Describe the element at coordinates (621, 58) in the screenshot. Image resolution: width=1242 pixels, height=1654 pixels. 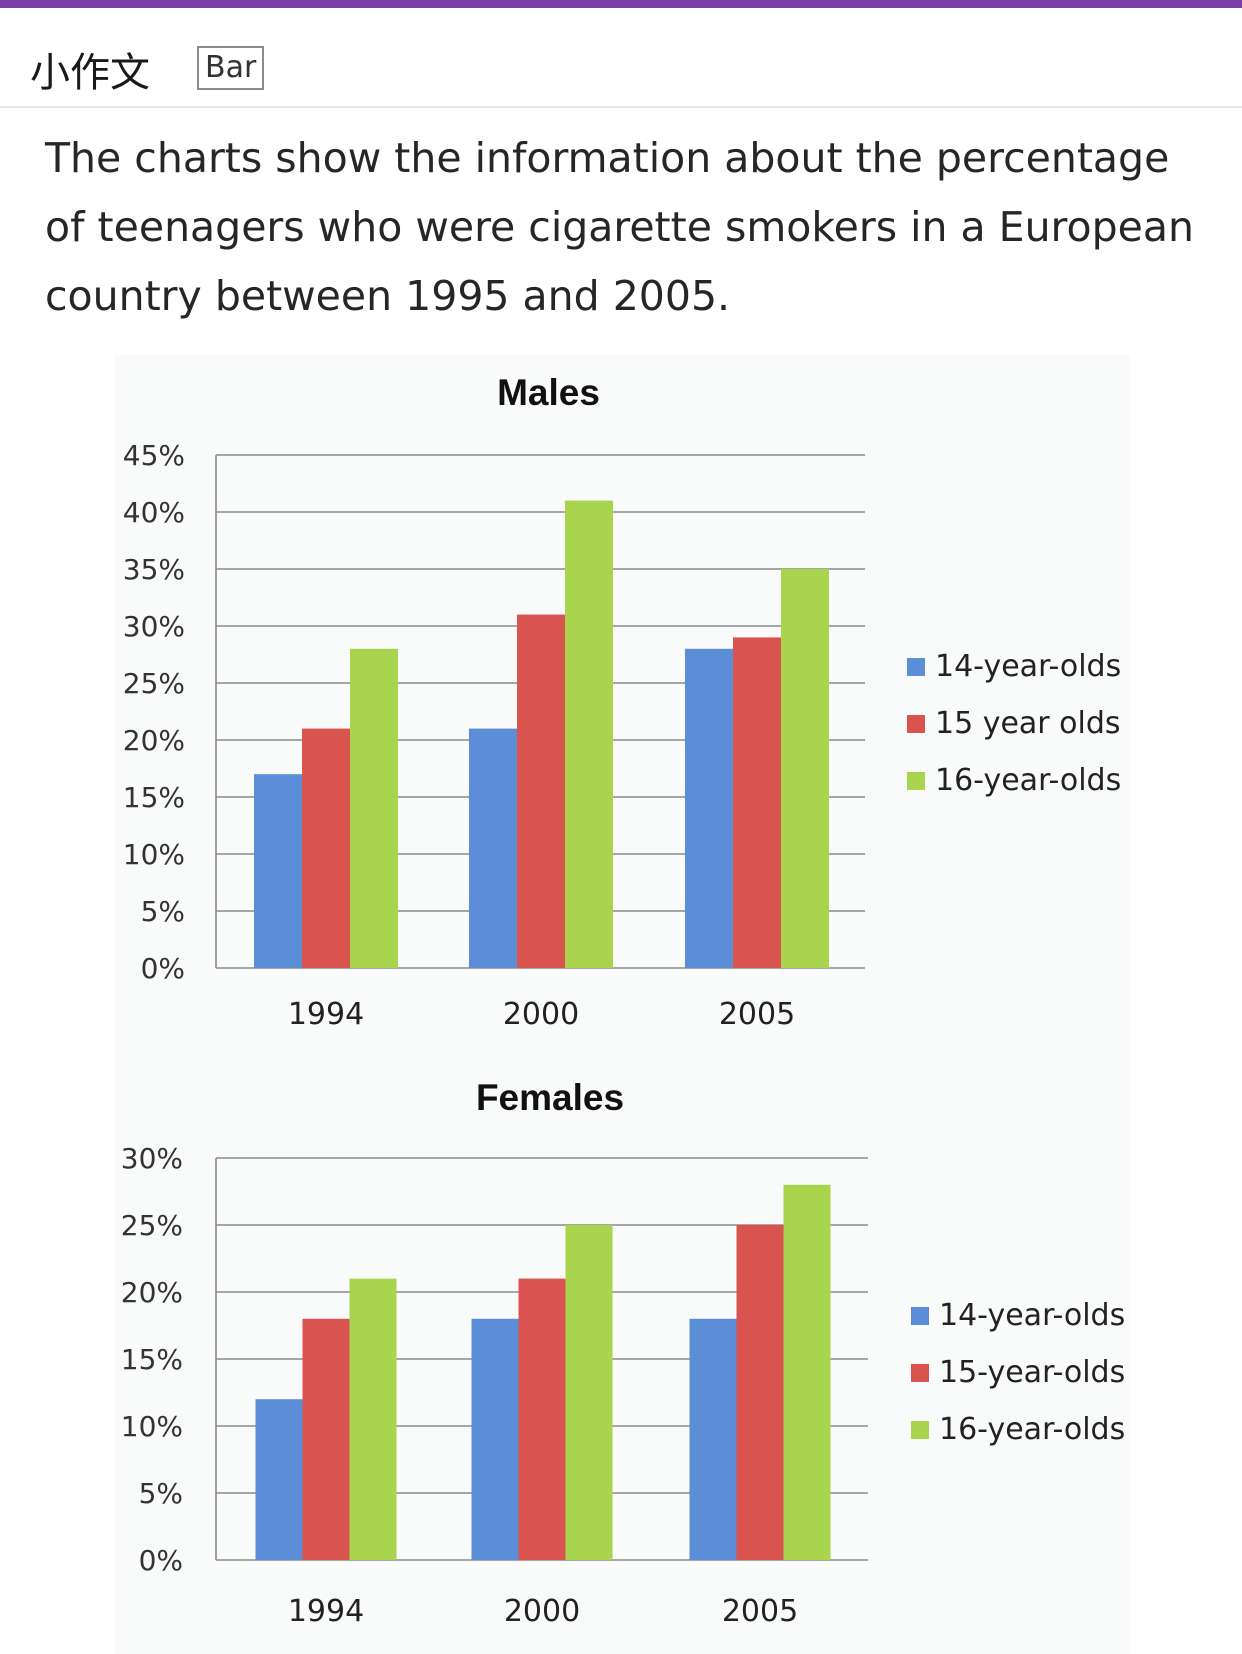
I see `header: 小作文 Bar` at that location.